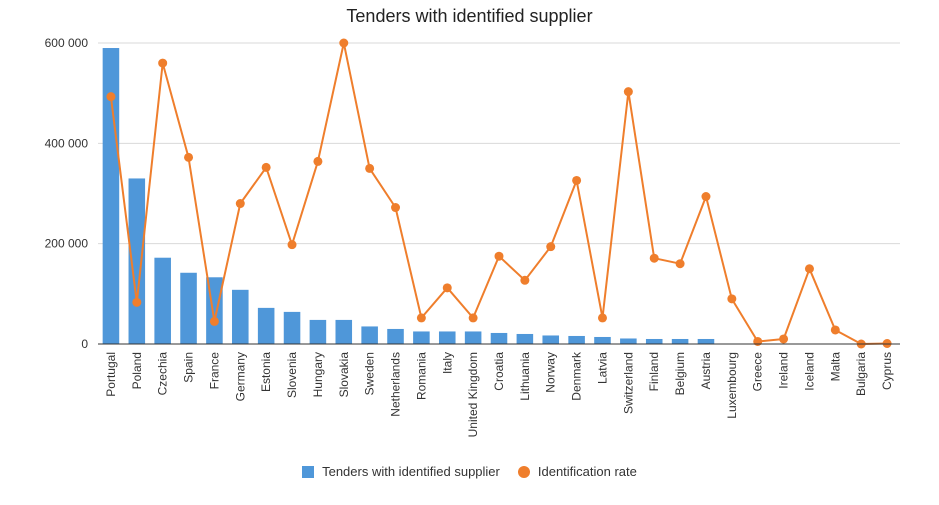  What do you see at coordinates (654, 371) in the screenshot?
I see `x-tick-label: Finland` at bounding box center [654, 371].